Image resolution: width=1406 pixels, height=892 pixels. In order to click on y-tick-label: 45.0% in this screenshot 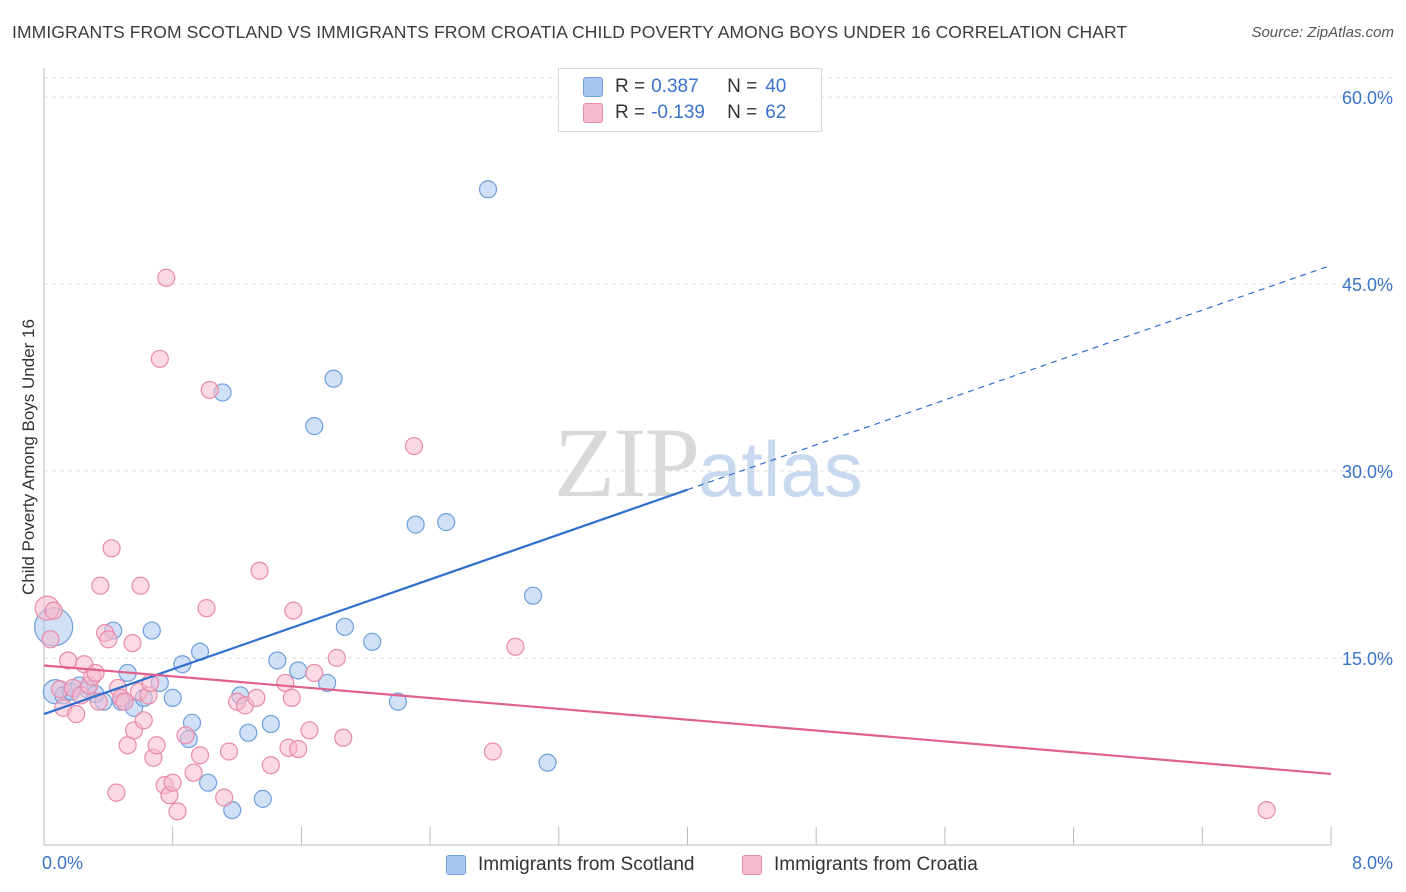, I will do `click(1367, 285)`.